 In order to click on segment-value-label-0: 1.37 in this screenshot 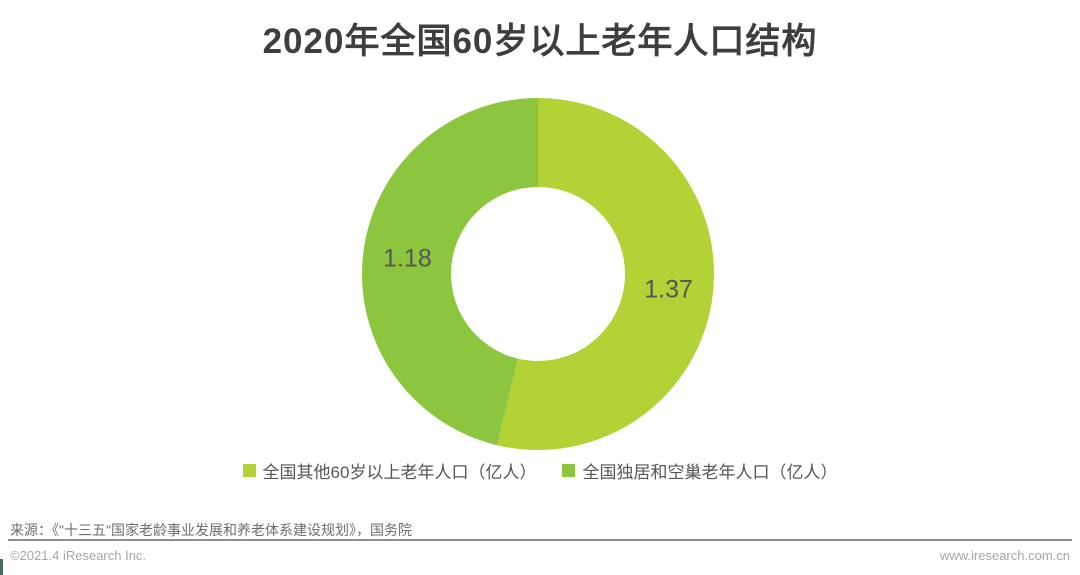, I will do `click(668, 289)`.